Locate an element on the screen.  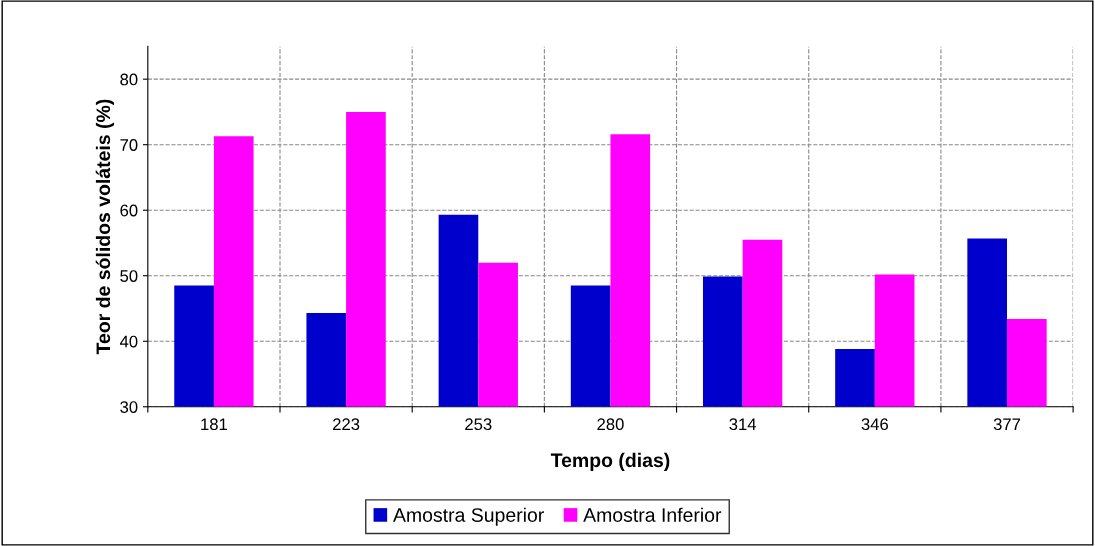
x-axis-title: Tempo (dias) is located at coordinates (610, 461).